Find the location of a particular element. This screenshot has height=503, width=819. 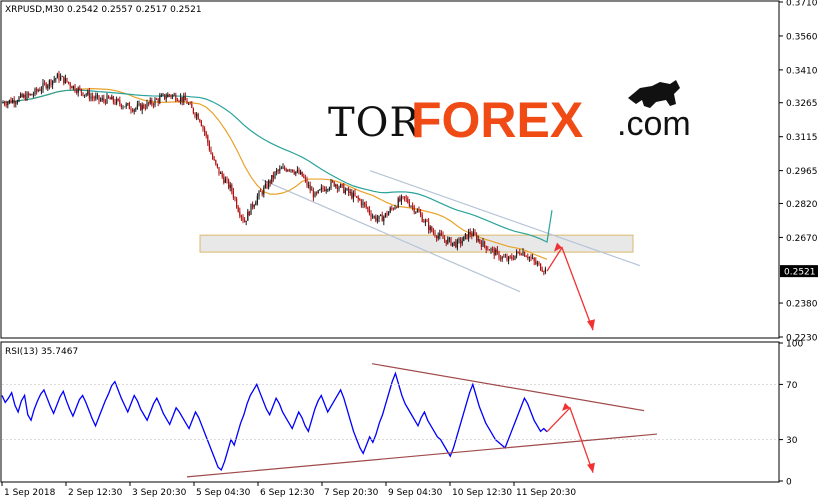

price-tick-label: 0.3265 is located at coordinates (802, 104).